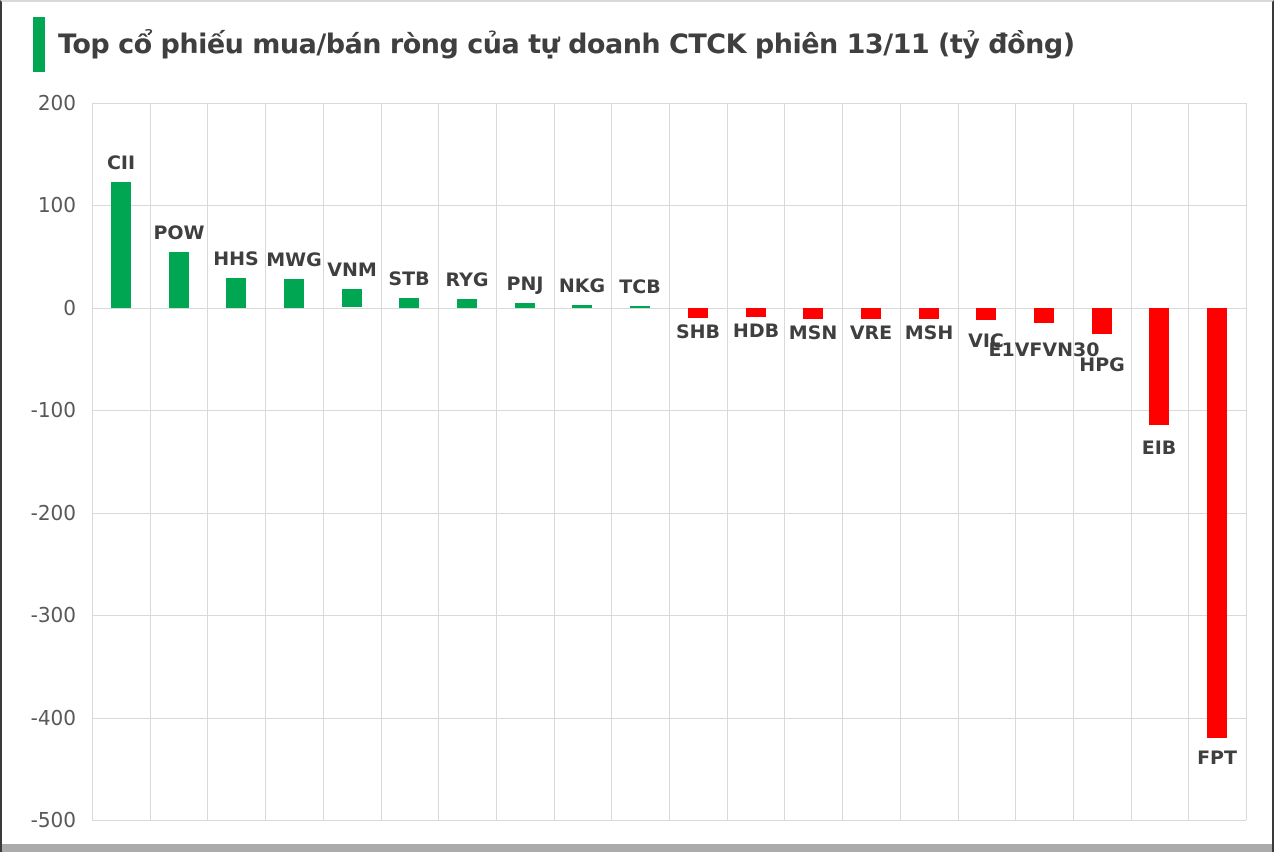 Image resolution: width=1274 pixels, height=852 pixels. What do you see at coordinates (582, 286) in the screenshot?
I see `category-label-NKG: NKG` at bounding box center [582, 286].